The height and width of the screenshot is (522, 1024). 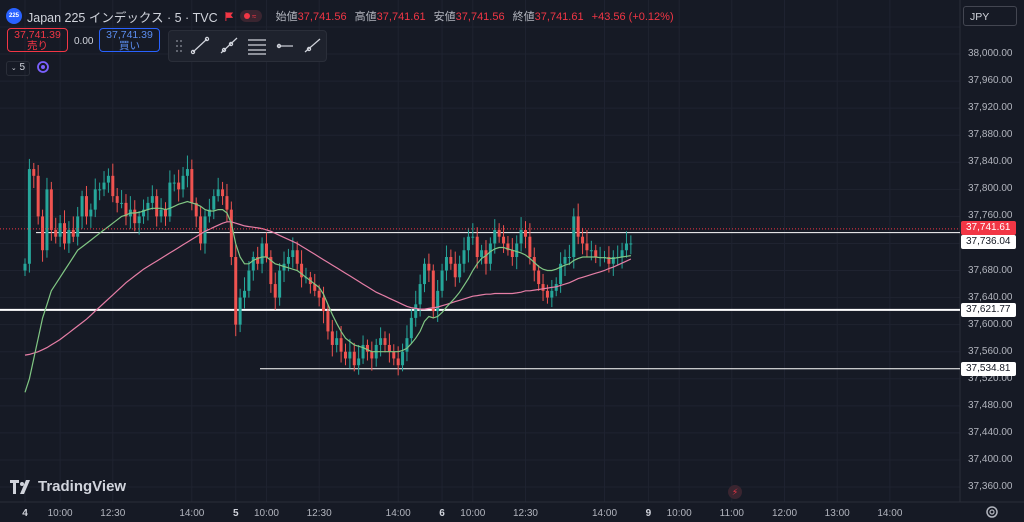 I want to click on tradingview-logo-icon, so click(x=20, y=486).